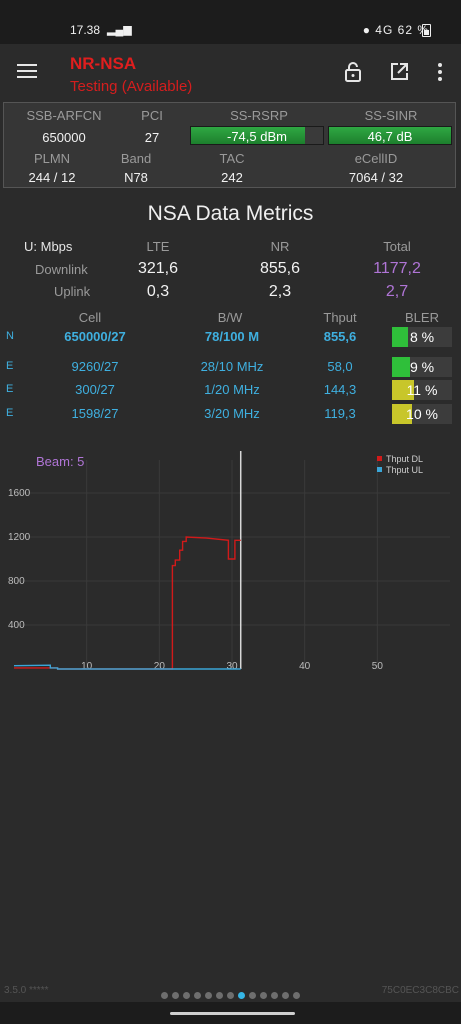 The width and height of the screenshot is (461, 1024). Describe the element at coordinates (16, 625) in the screenshot. I see `y-tick-label: 400` at that location.